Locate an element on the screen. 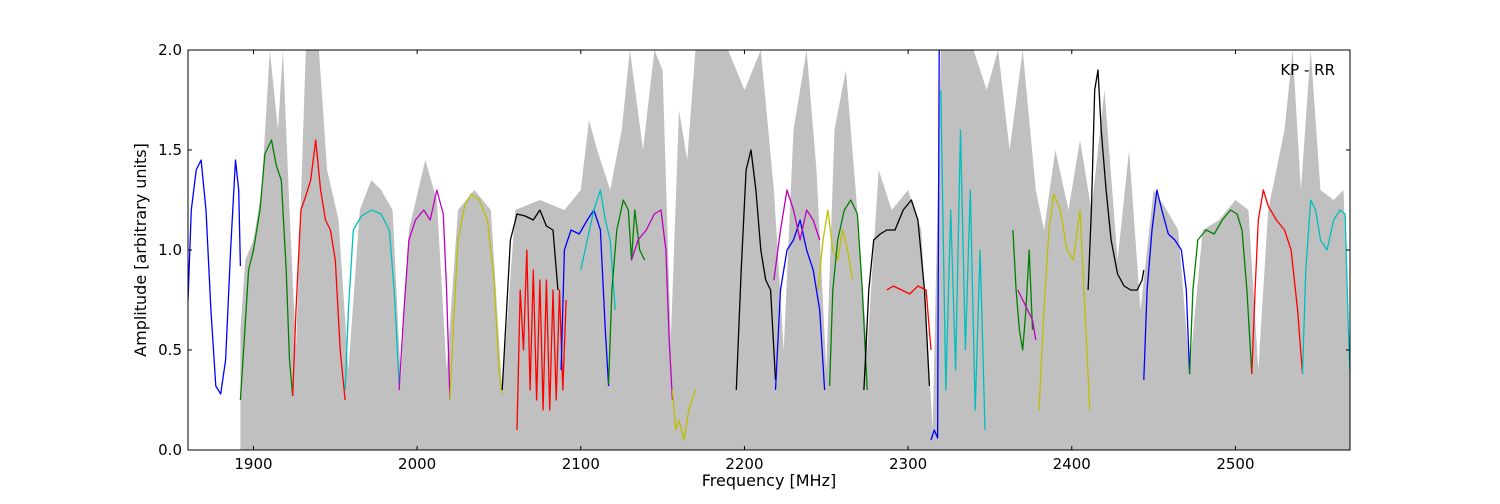 The image size is (1500, 504). x-tick-label: 2100 is located at coordinates (581, 464).